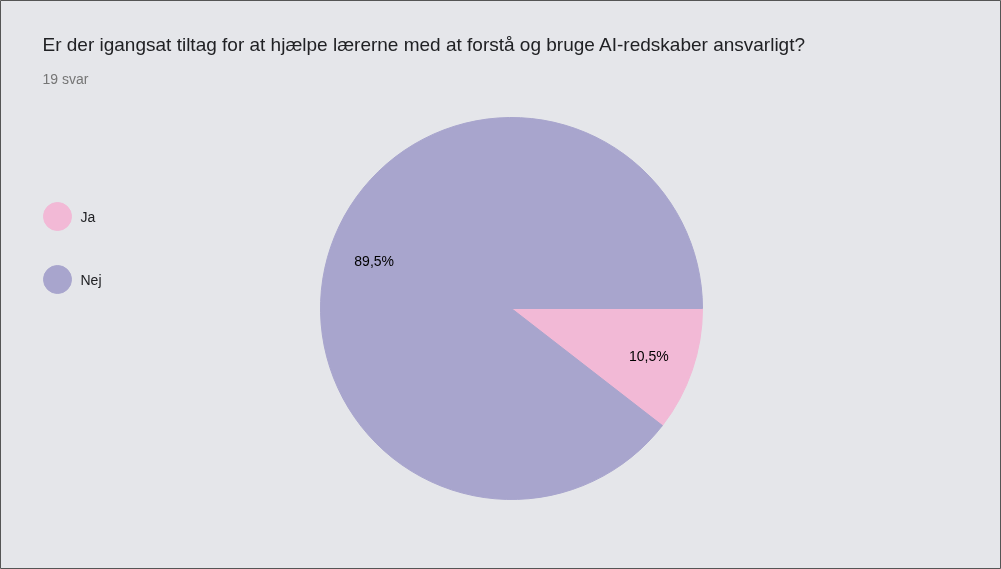 Image resolution: width=1001 pixels, height=569 pixels. What do you see at coordinates (424, 44) in the screenshot?
I see `chart-title: Er der igangsat tiltag for at hjælpe lærerne med at forstå og bruge AI-redskaber ansvarligt?` at bounding box center [424, 44].